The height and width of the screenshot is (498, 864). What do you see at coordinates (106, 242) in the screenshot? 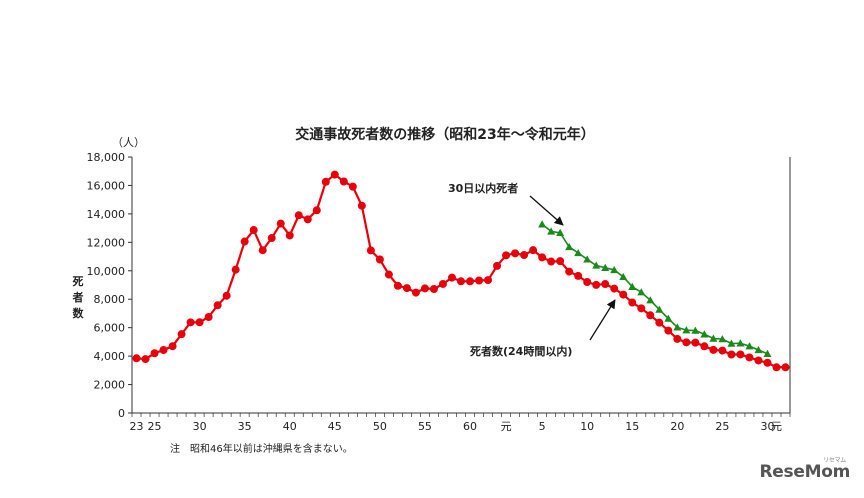
I see `y-tick-label: 12,000` at bounding box center [106, 242].